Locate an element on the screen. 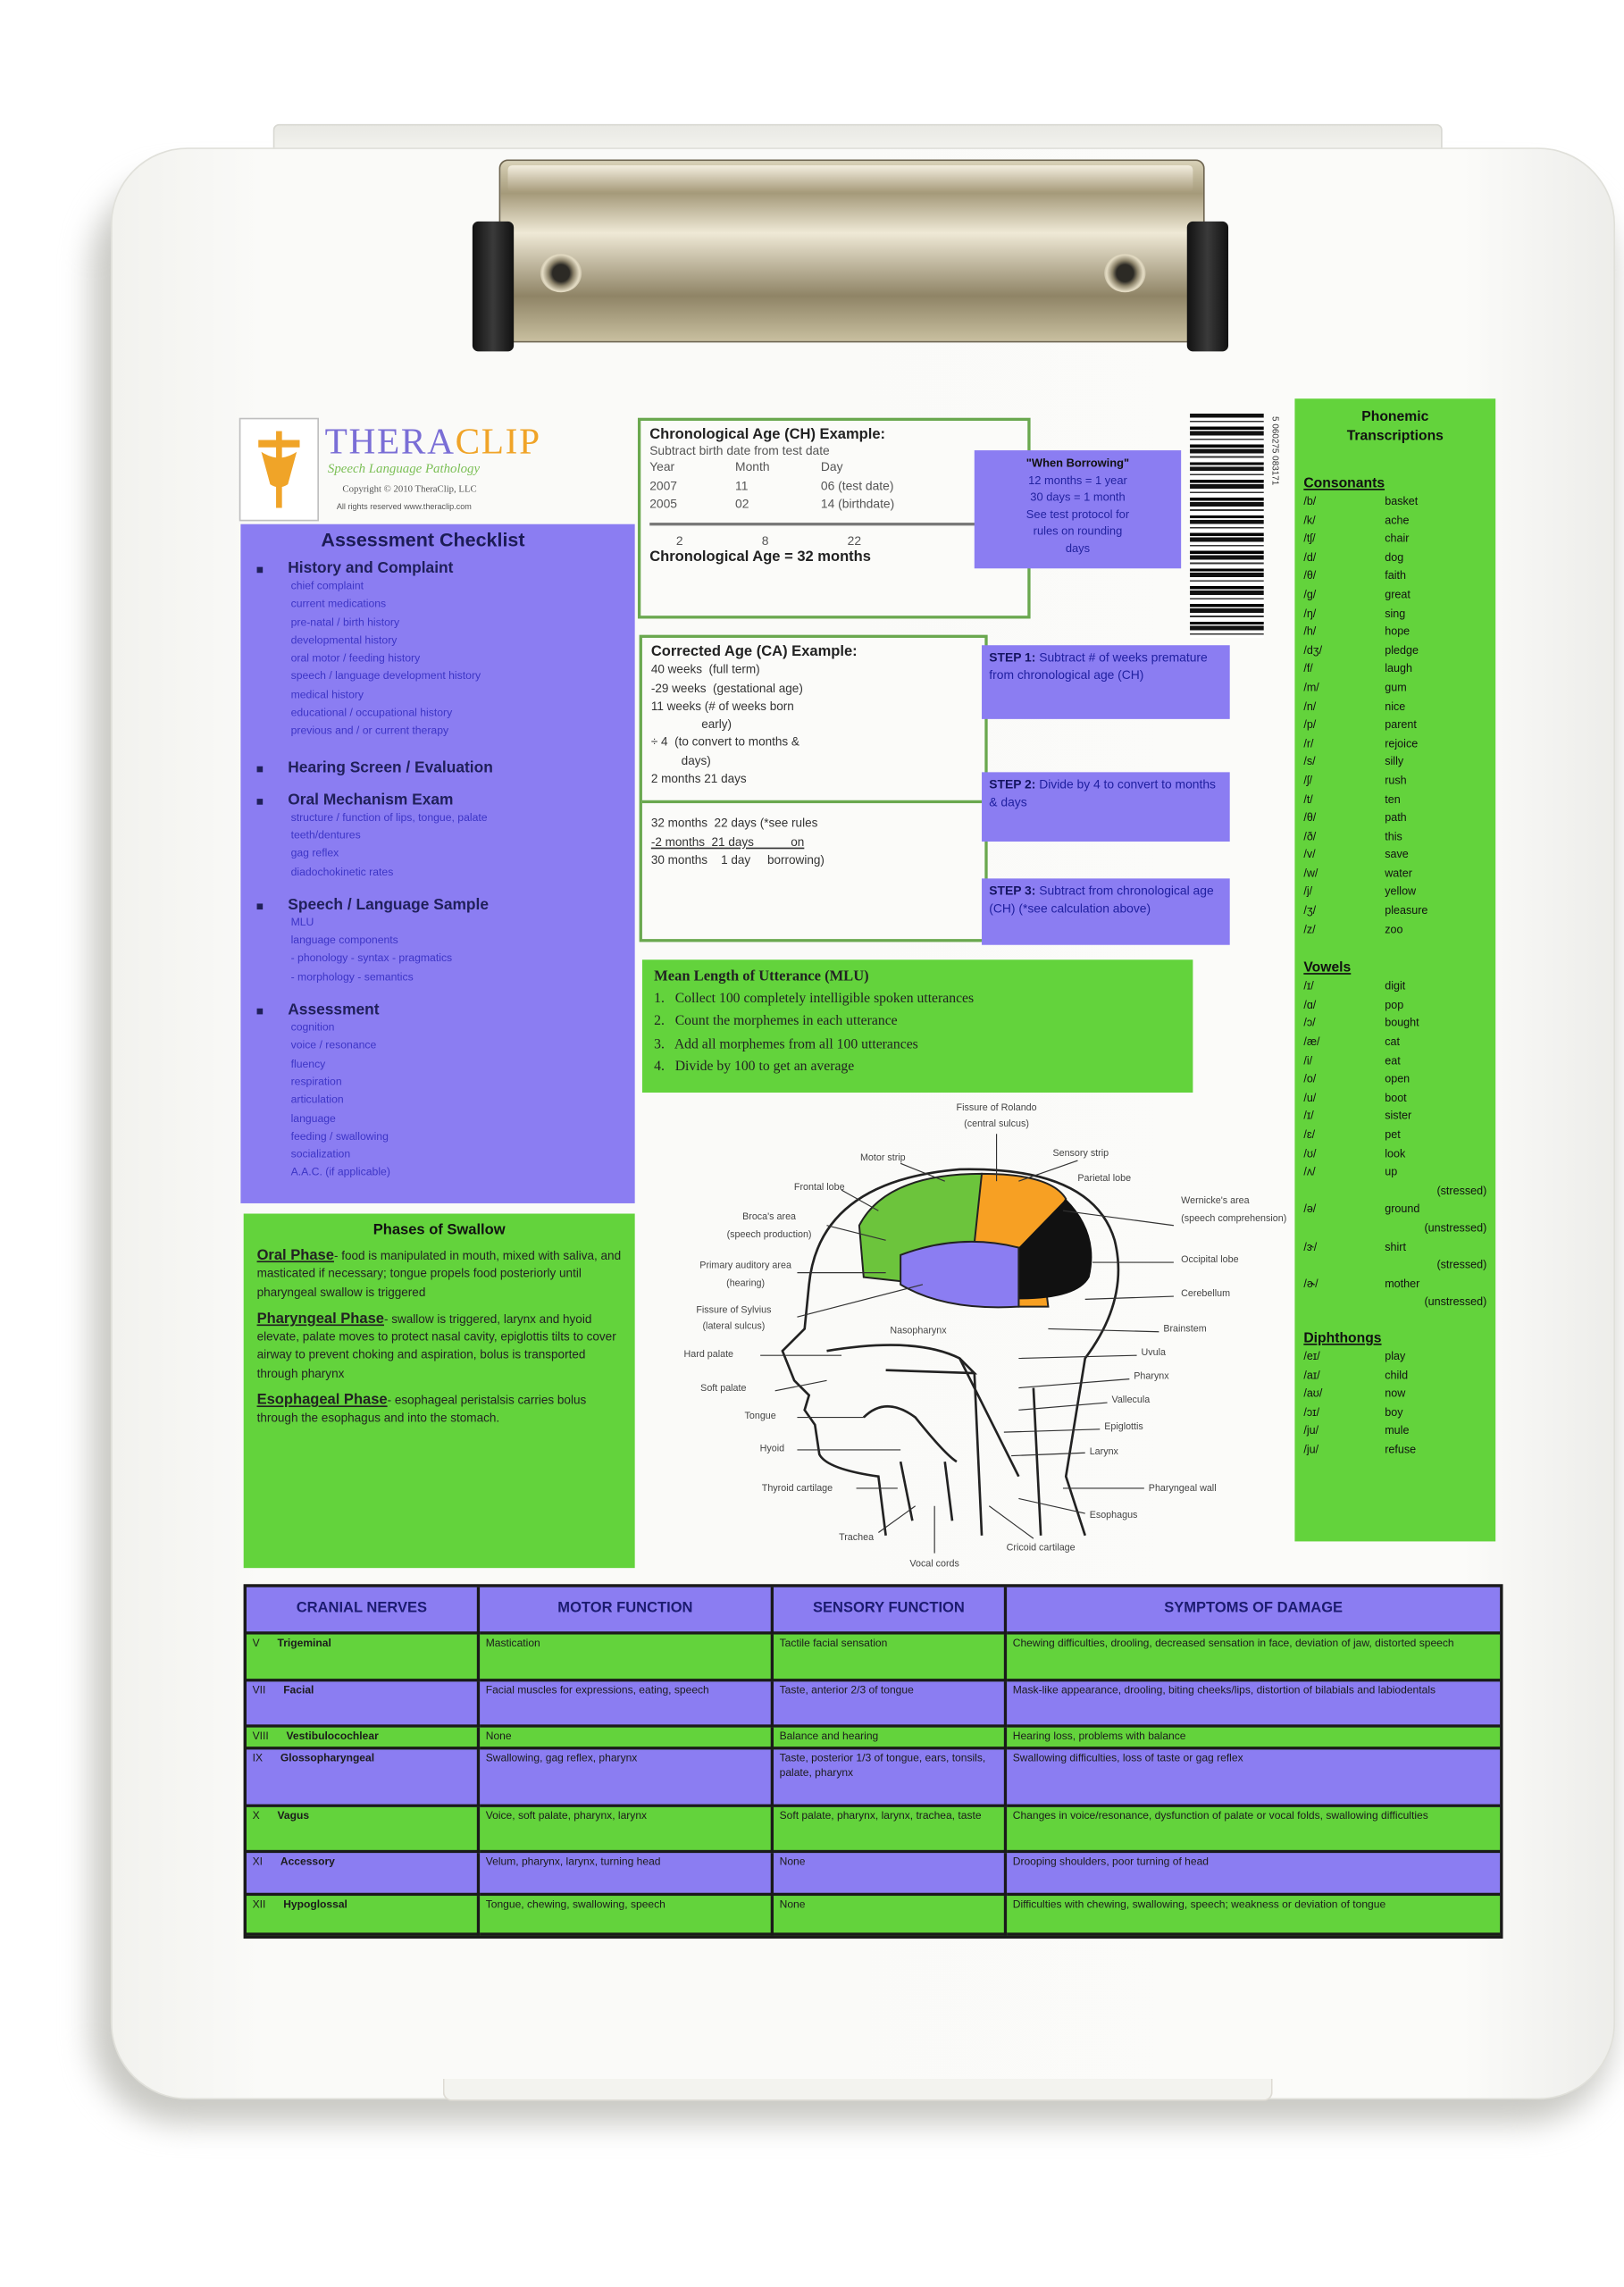  barcode is located at coordinates (1227, 525).